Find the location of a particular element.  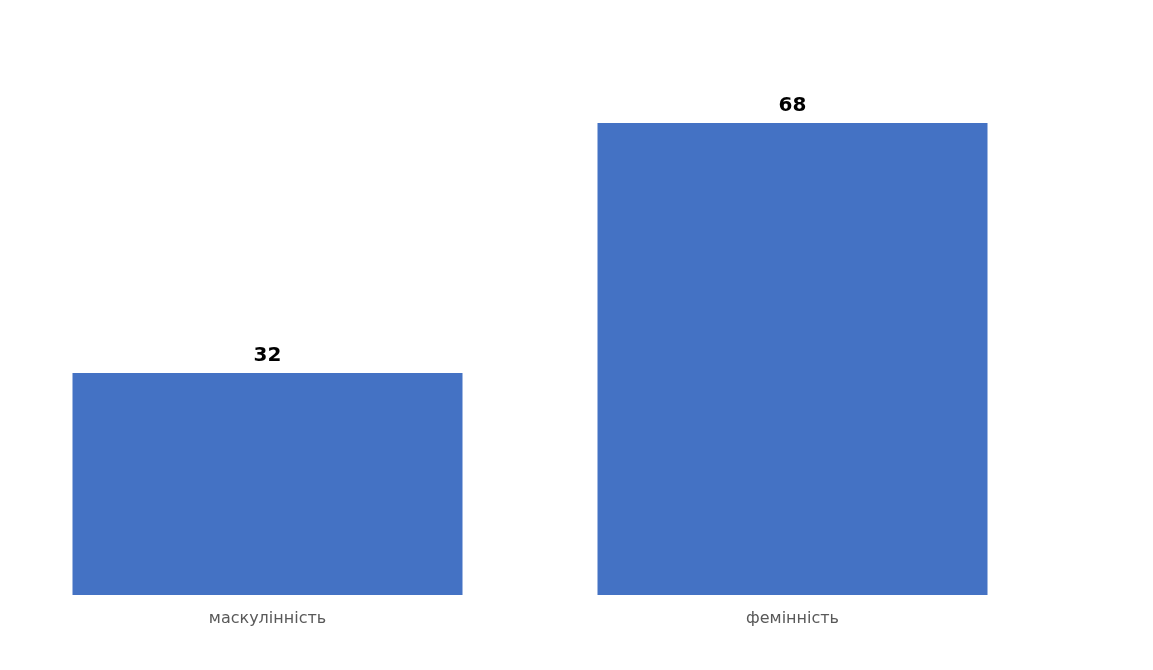

data-label: 32 is located at coordinates (267, 353).